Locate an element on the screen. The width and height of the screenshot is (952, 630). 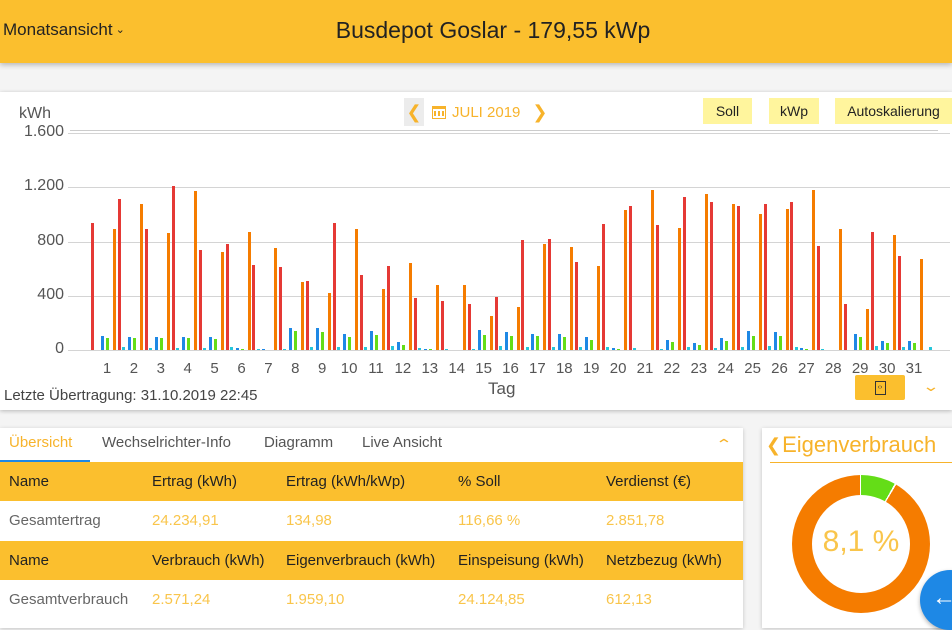
expand-chart-button: ⌄ is located at coordinates (931, 386).